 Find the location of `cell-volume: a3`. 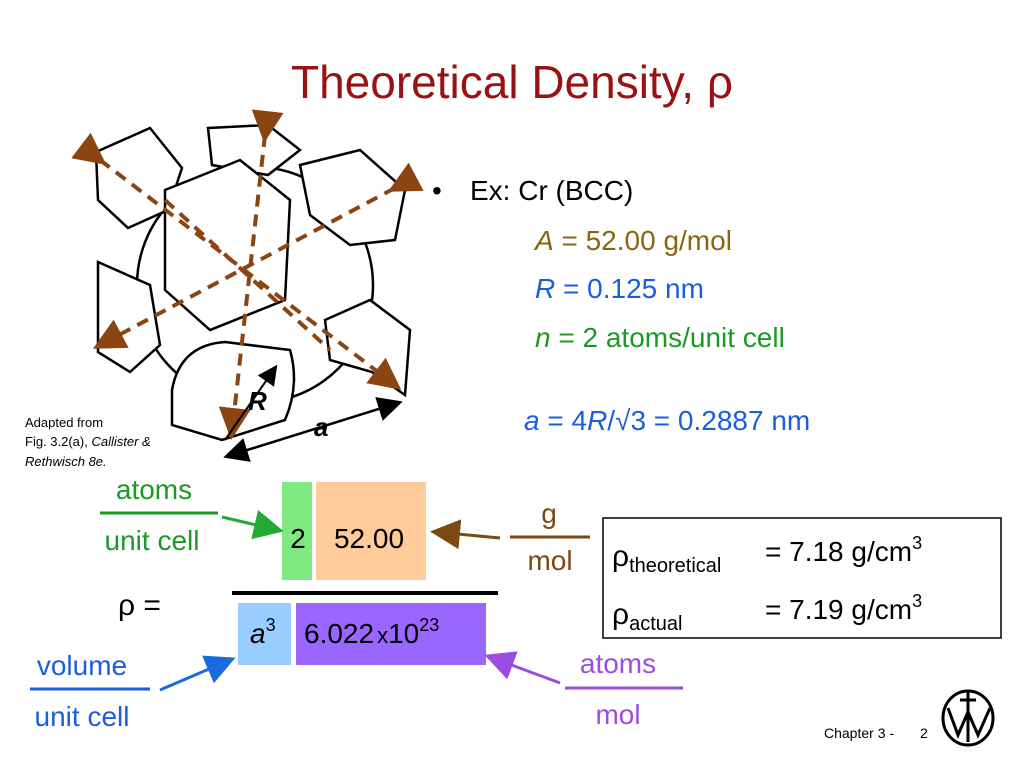

cell-volume: a3 is located at coordinates (263, 632).